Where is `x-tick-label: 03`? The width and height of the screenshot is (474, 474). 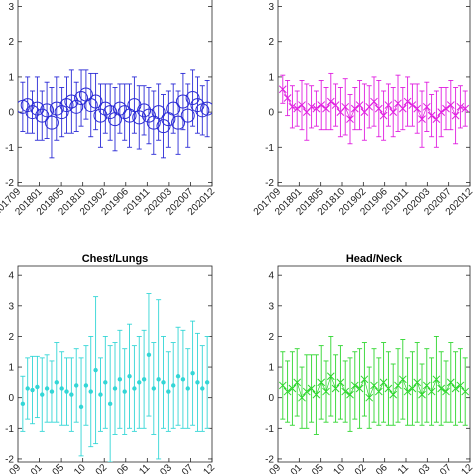 x-tick-label: 03 is located at coordinates (425, 468).